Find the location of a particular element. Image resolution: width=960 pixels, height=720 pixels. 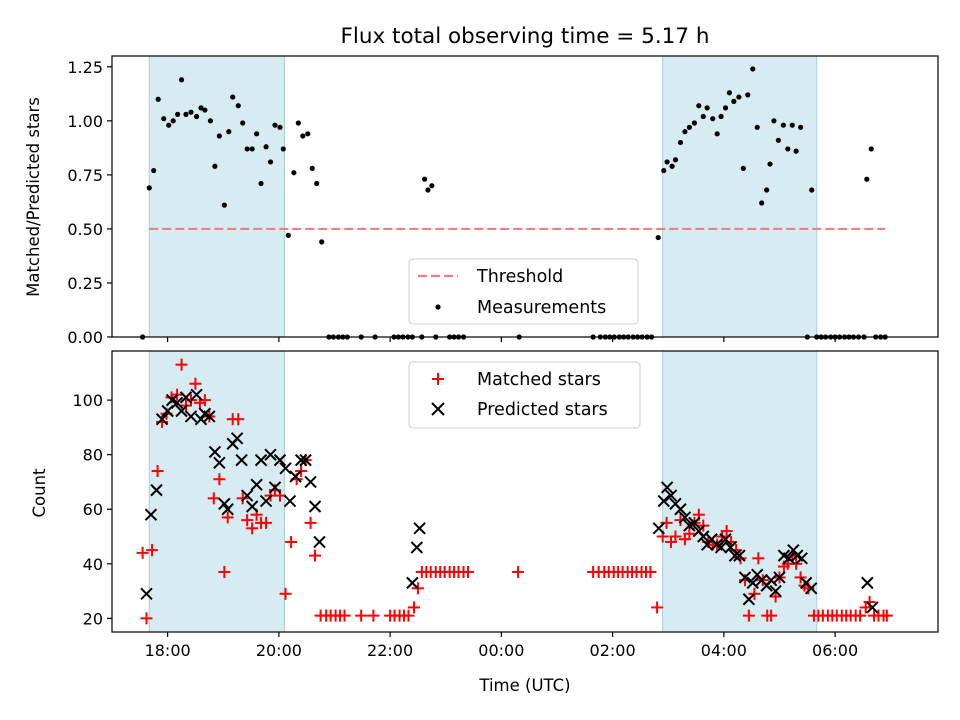

legend-matched-label: Matched stars is located at coordinates (539, 380).